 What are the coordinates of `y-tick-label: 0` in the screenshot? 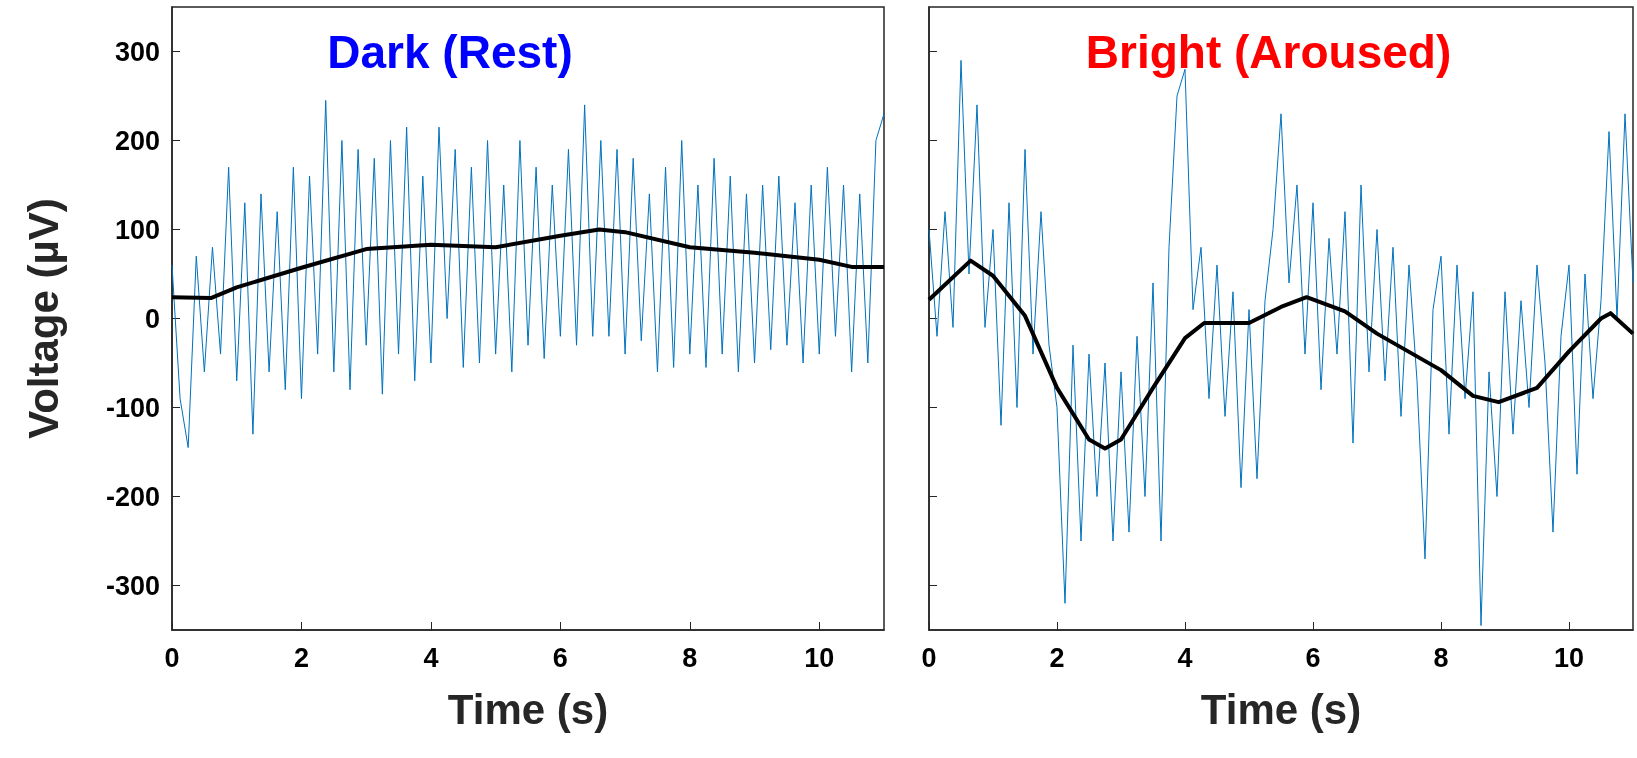 It's located at (152, 318).